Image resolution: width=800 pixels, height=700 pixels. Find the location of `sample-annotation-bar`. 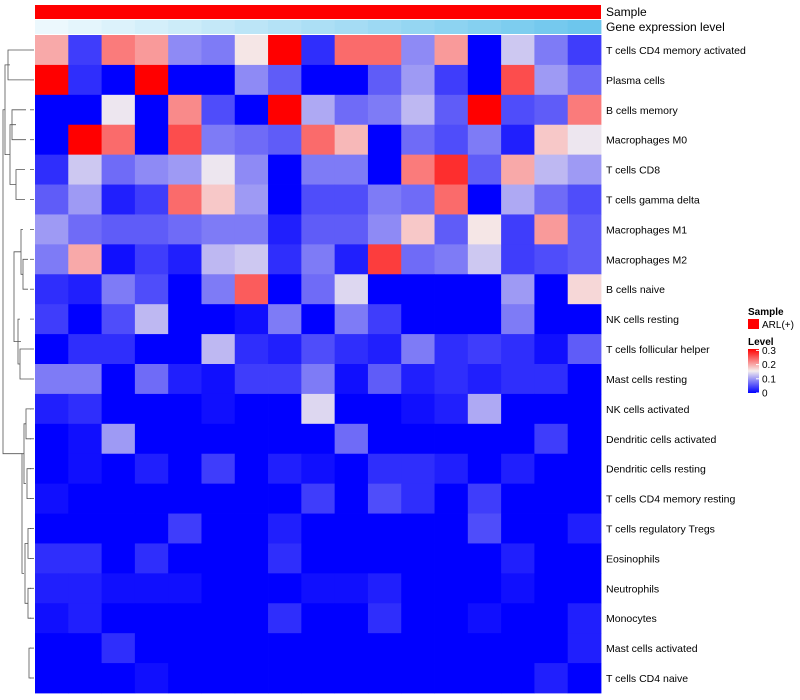

sample-annotation-bar is located at coordinates (318, 12).